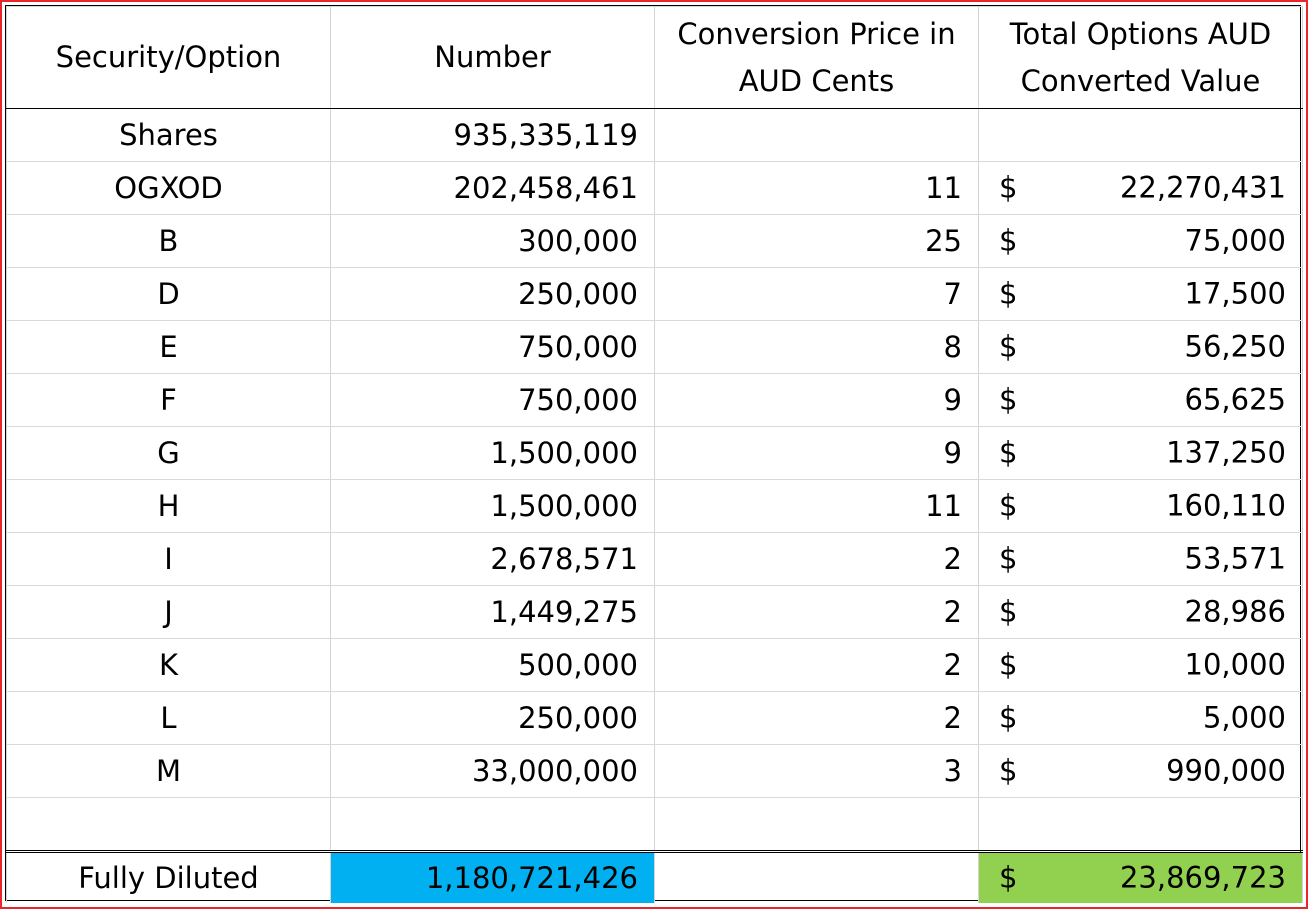  I want to click on table-row: D 250,000 7 $17,500, so click(654, 294).